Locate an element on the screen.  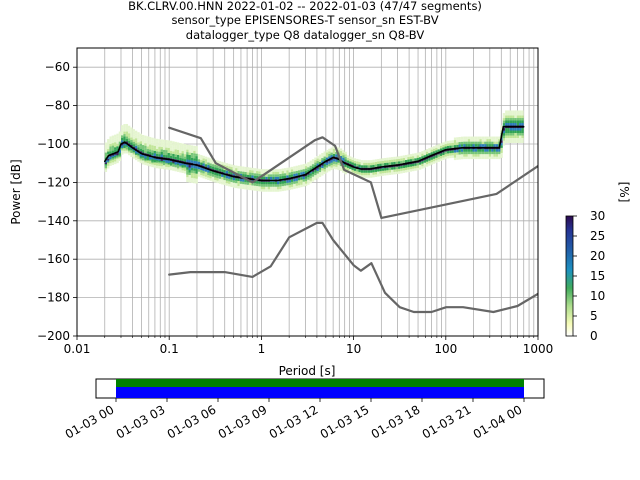
noise-model-low-line is located at coordinates (353, 267).